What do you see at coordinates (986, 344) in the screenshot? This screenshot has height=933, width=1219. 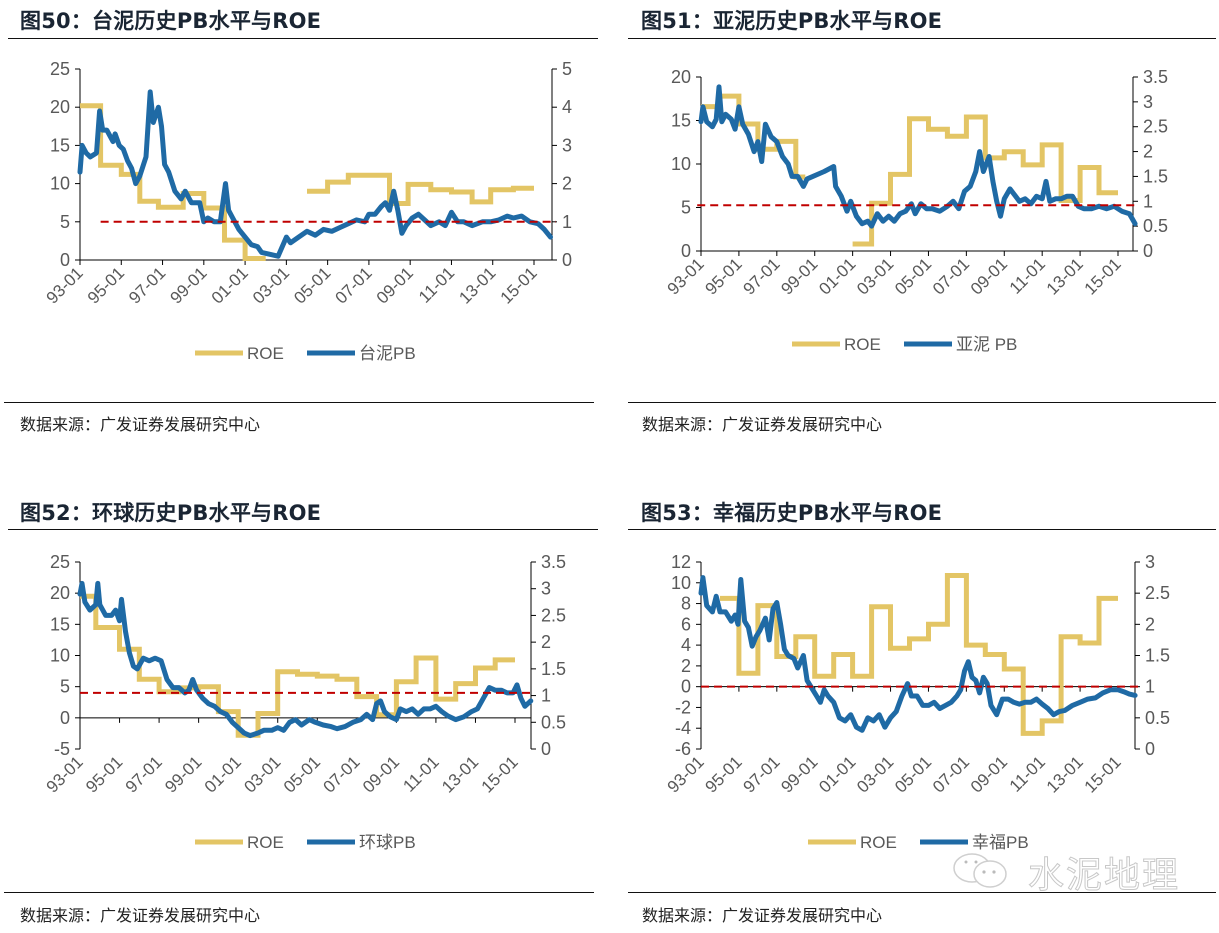 I see `legend-pb-label: 亚泥 PB` at bounding box center [986, 344].